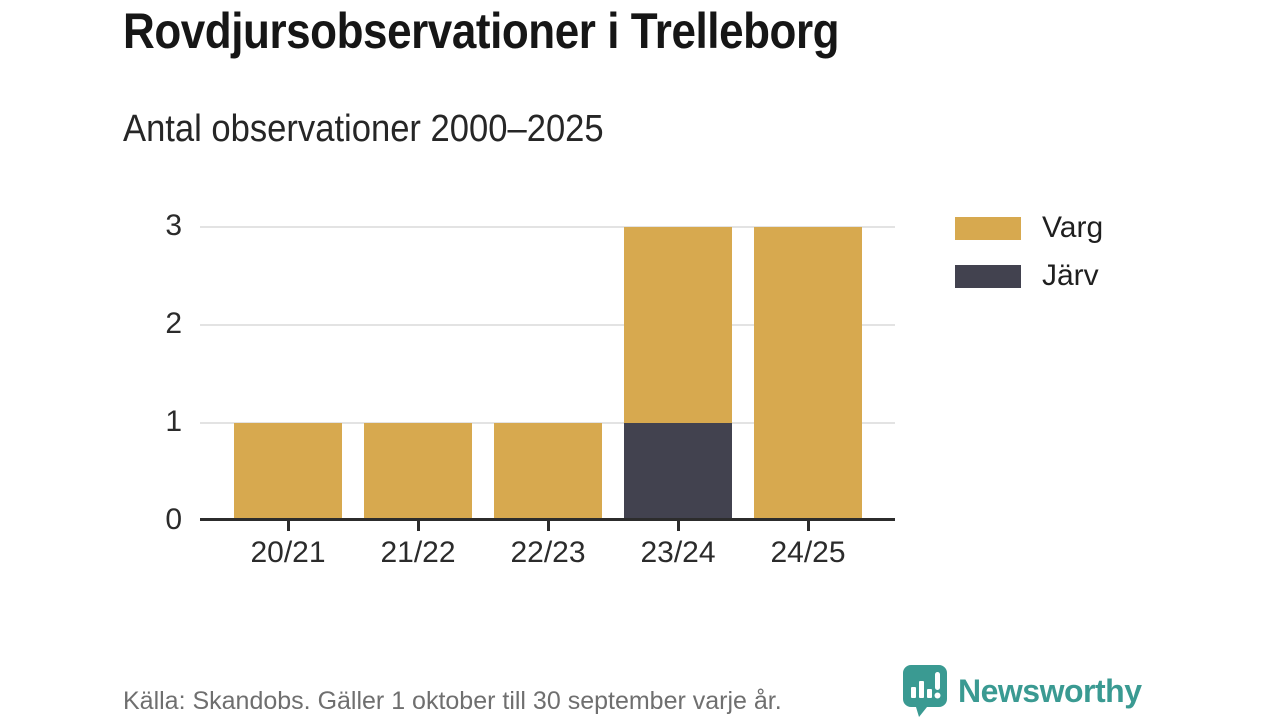 This screenshot has height=720, width=1280. I want to click on legend-label-varg: Varg, so click(1073, 227).